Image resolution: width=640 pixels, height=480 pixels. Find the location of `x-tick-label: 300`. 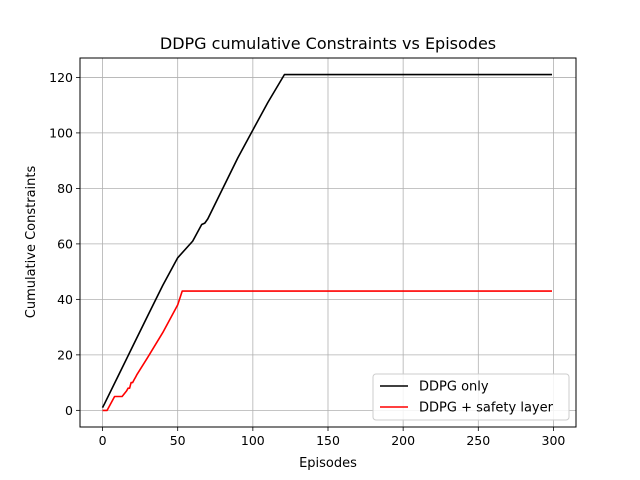

x-tick-label: 300 is located at coordinates (554, 440).